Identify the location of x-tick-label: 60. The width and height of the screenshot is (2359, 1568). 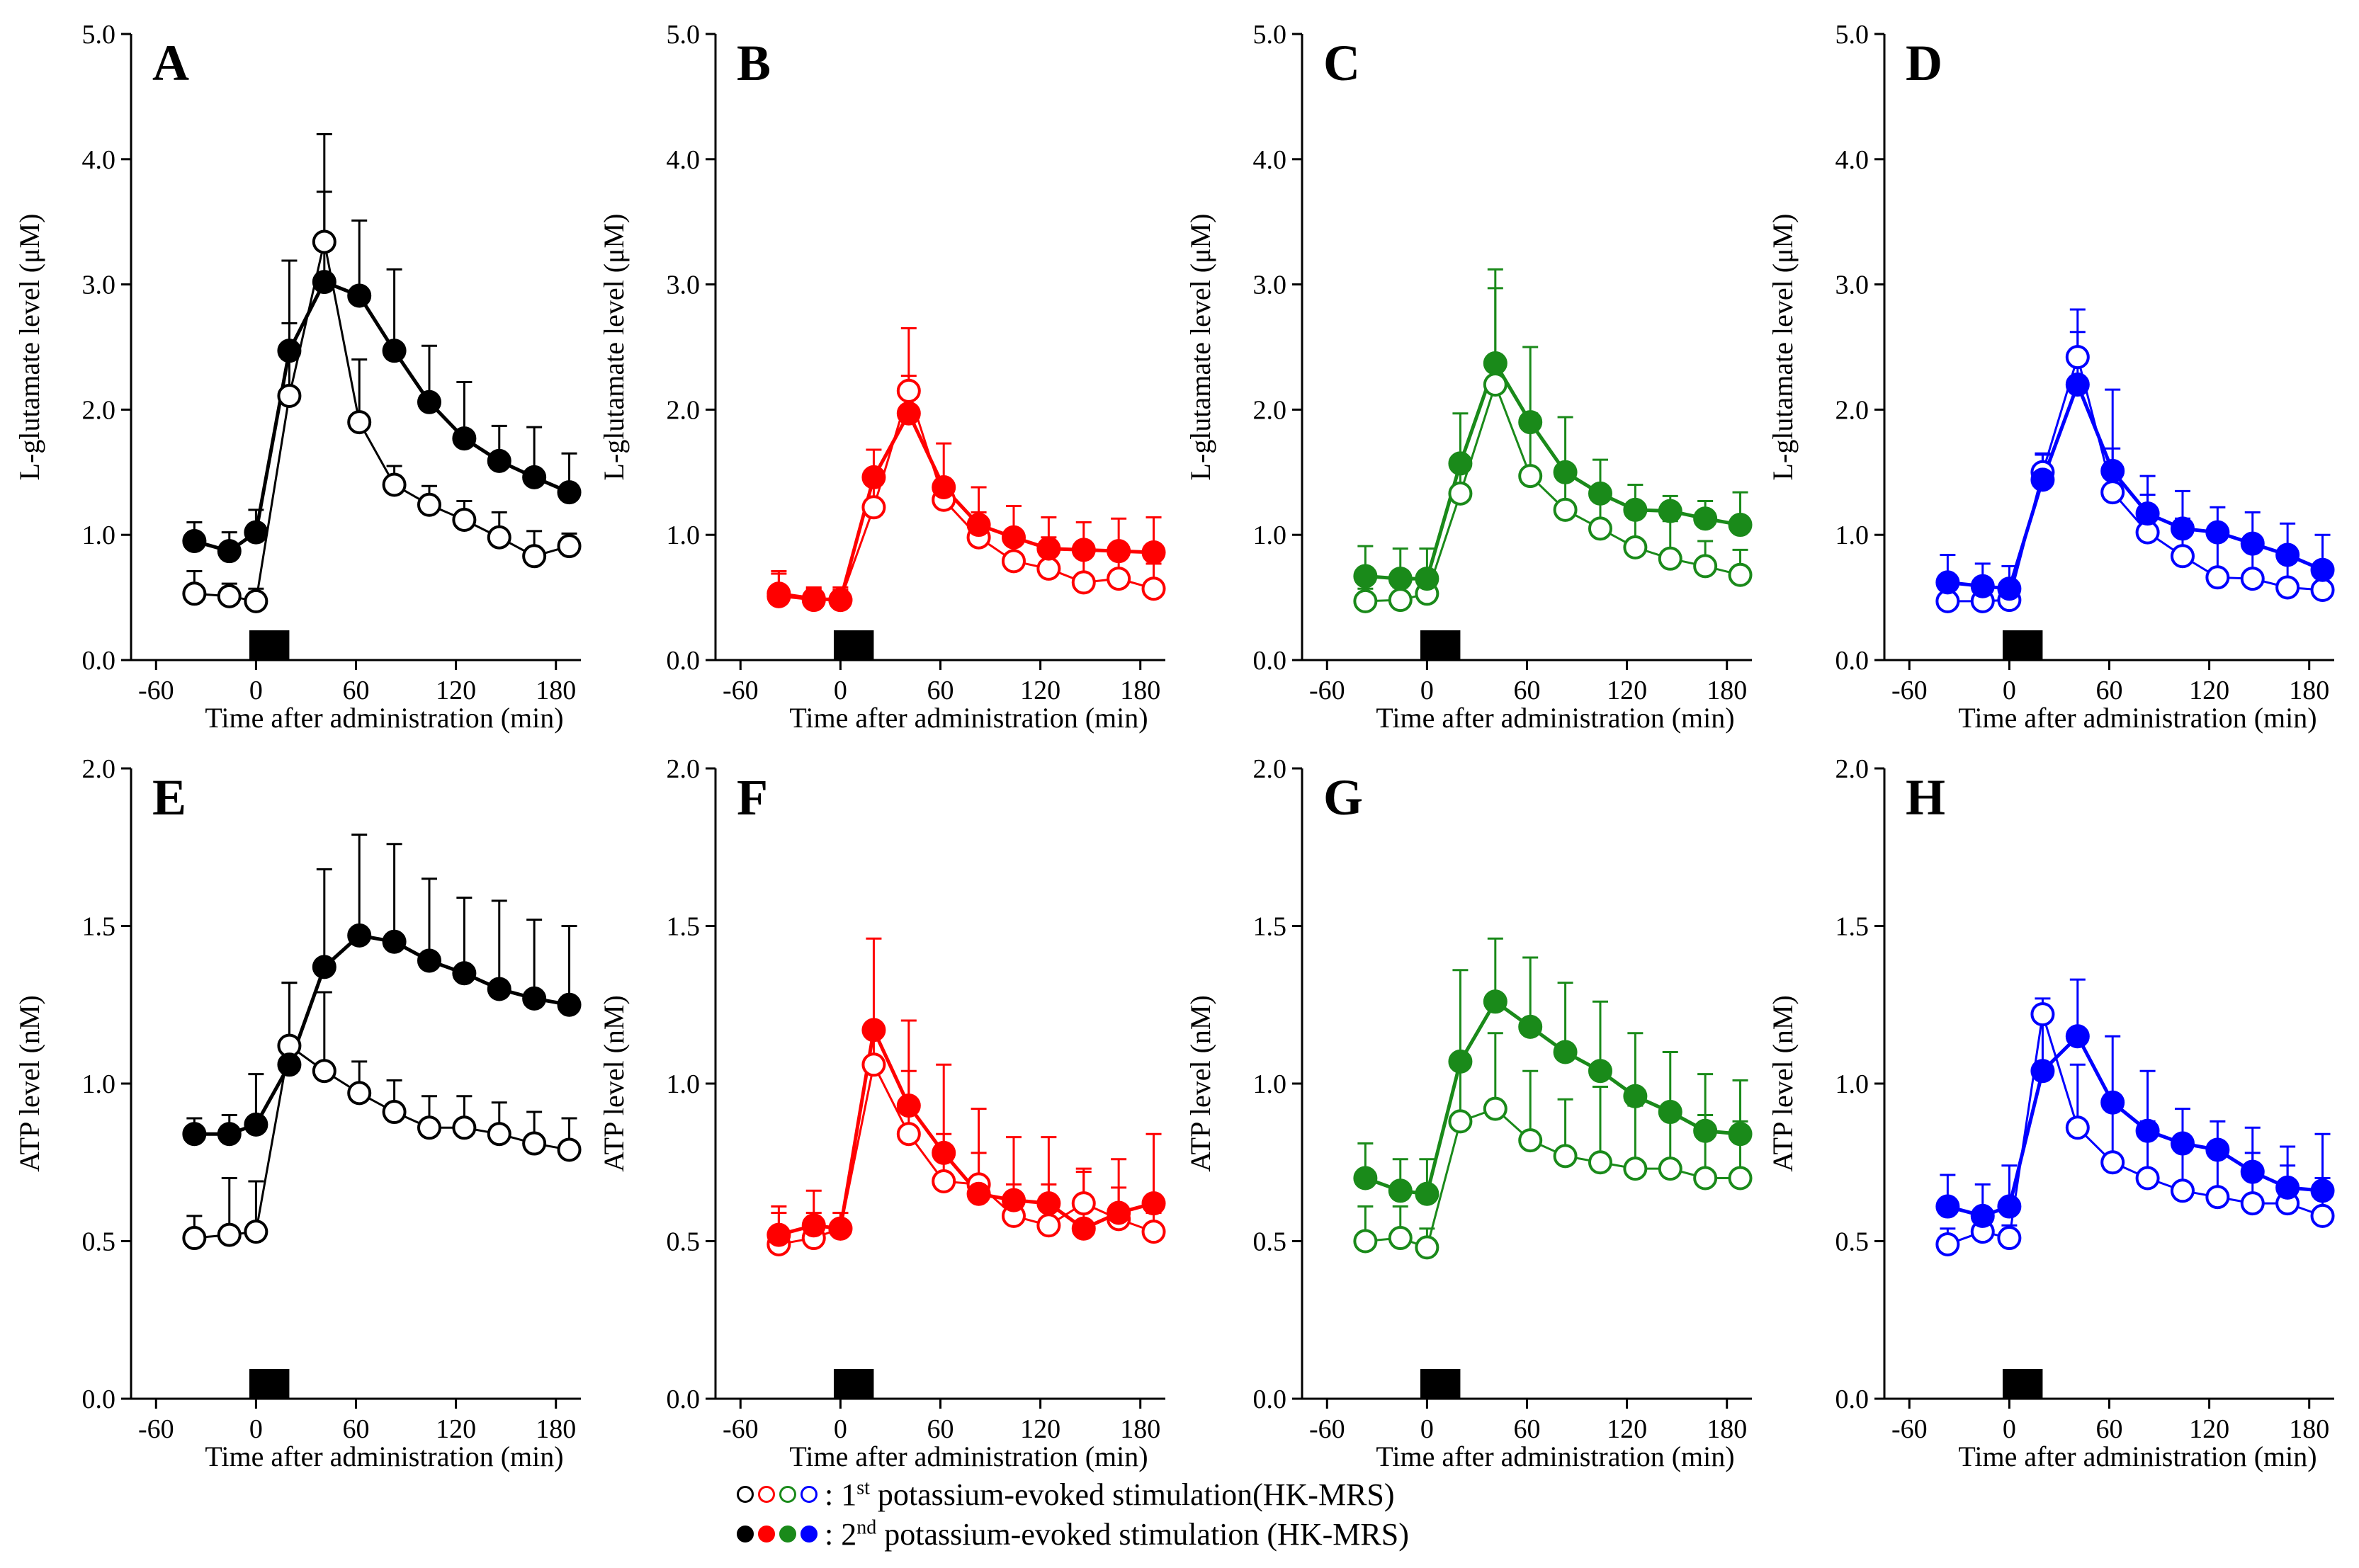
(2109, 1429).